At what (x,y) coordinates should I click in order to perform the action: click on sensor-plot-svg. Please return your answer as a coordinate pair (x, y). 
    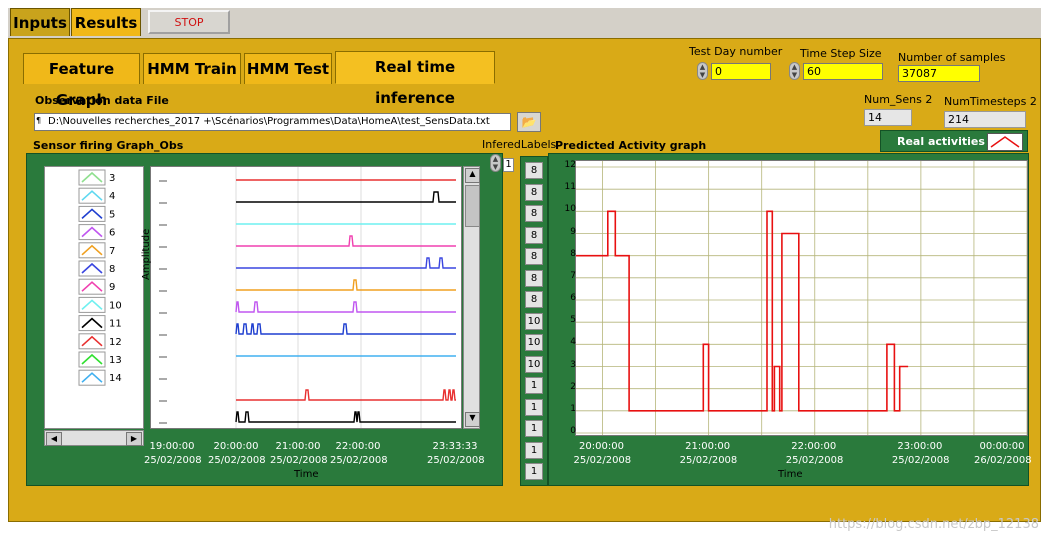
    Looking at the image, I should click on (307, 297).